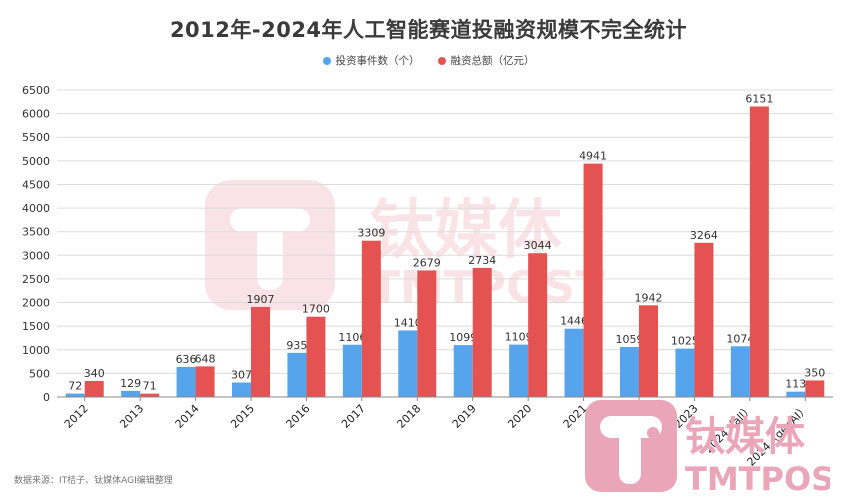 This screenshot has height=500, width=857. What do you see at coordinates (36, 326) in the screenshot?
I see `y-tick-label: 1500` at bounding box center [36, 326].